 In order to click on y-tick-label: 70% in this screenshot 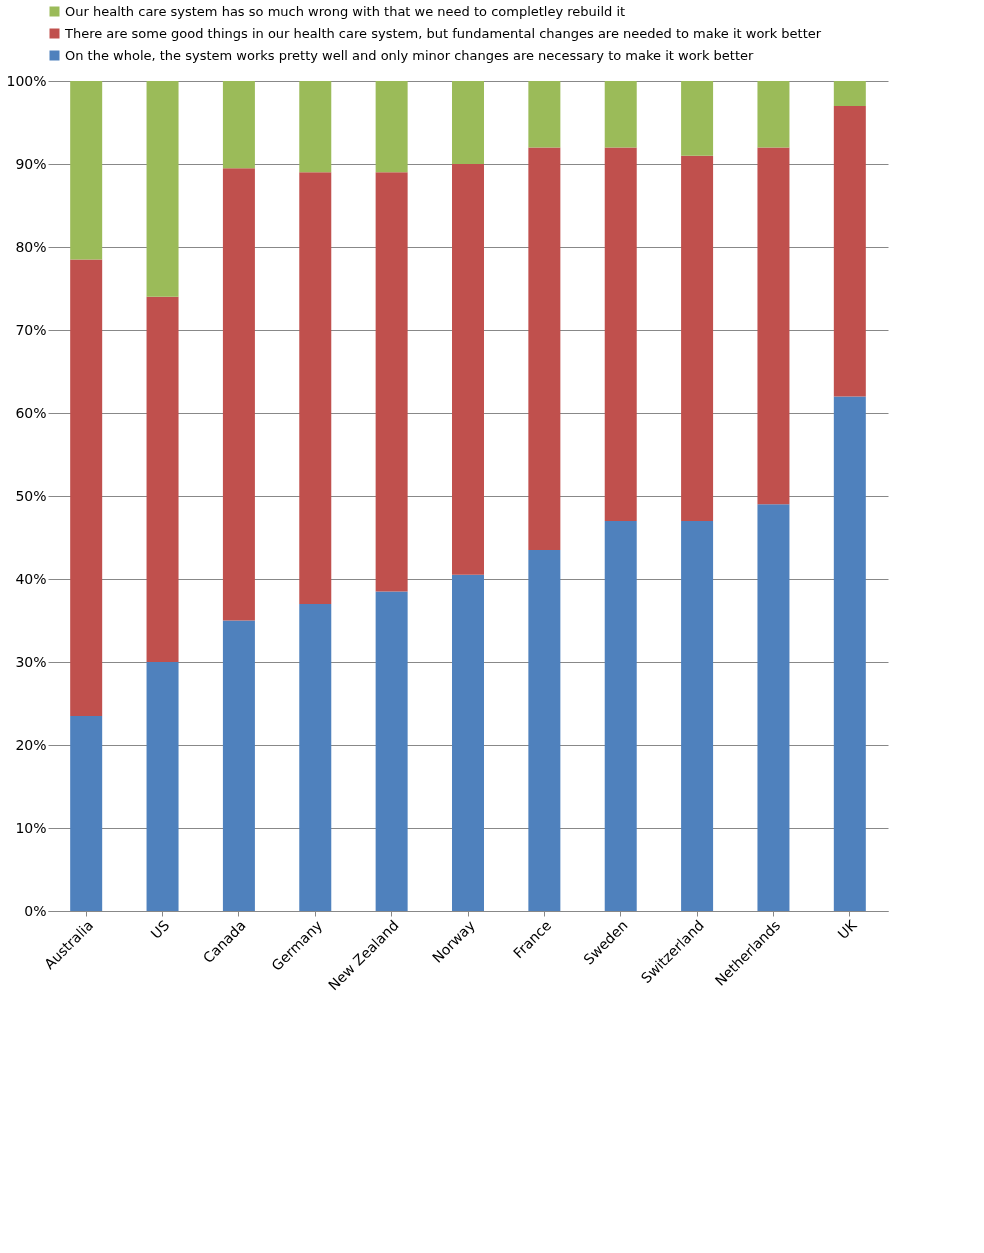, I will do `click(31, 329)`.